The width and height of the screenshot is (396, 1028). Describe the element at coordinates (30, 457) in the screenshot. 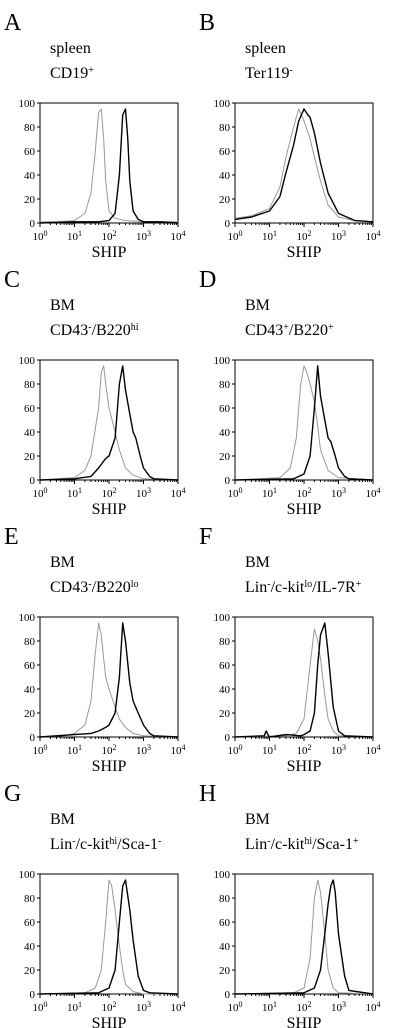

I see `y-tick-label: 20` at that location.